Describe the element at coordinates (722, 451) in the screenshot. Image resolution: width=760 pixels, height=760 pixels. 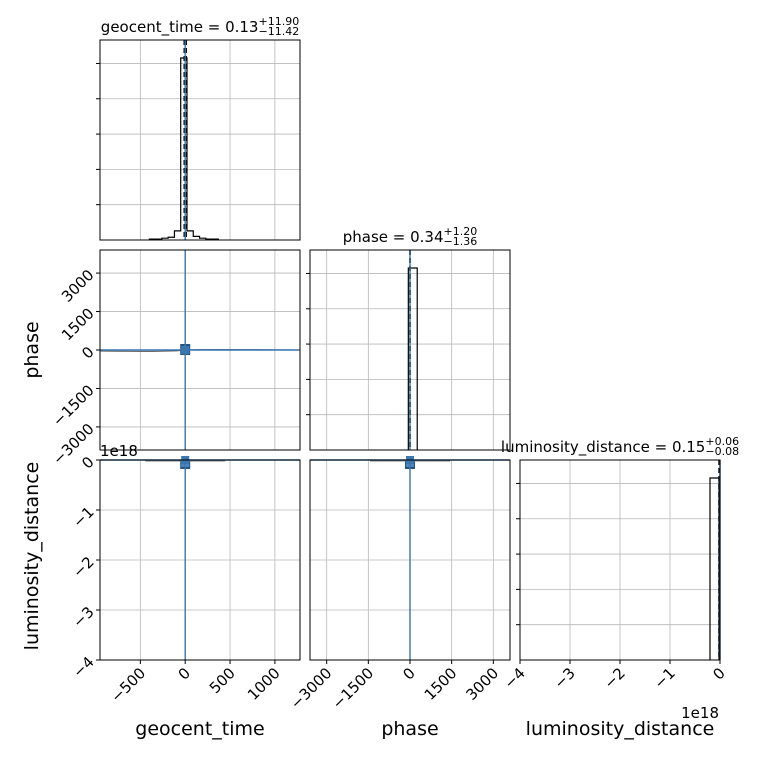
I see `panel-lumdist-hist-title-sub: −0.08` at that location.